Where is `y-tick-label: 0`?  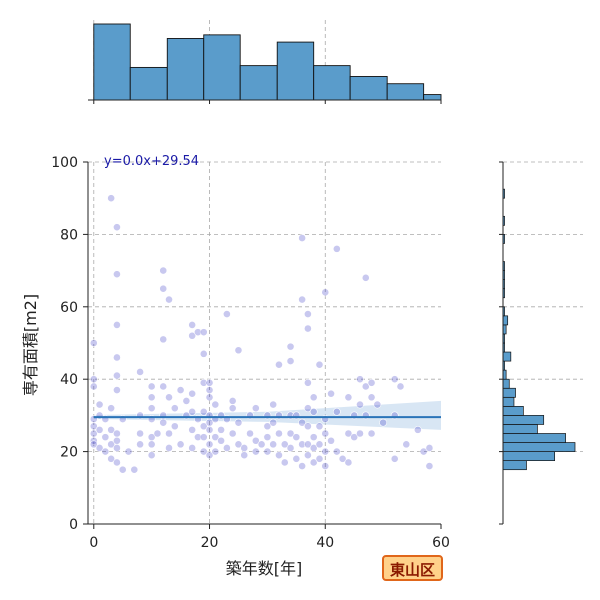
y-tick-label: 0 is located at coordinates (73, 525).